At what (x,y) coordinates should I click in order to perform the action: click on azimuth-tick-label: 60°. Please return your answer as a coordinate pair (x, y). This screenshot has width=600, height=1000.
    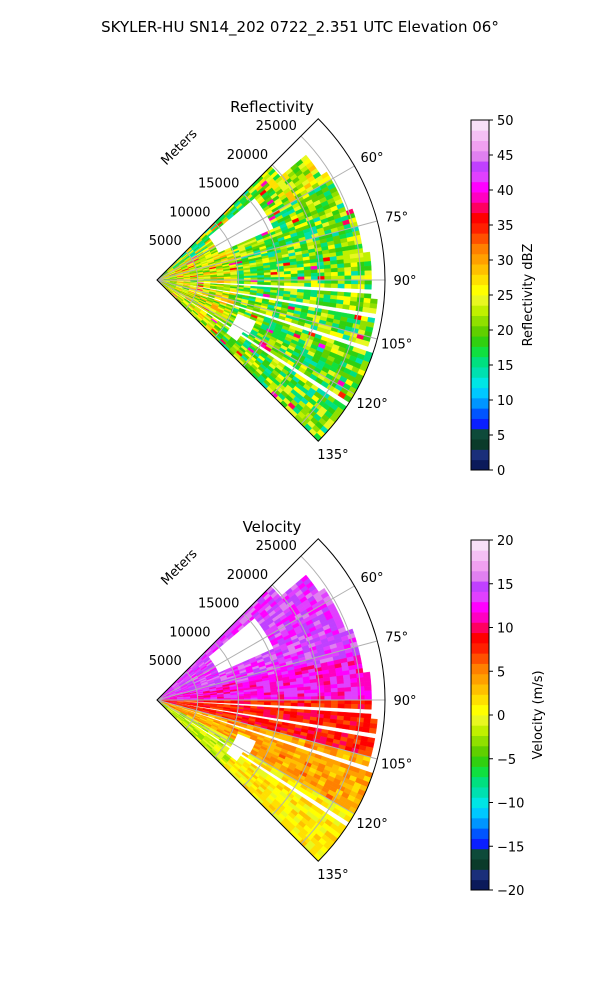
    Looking at the image, I should click on (372, 158).